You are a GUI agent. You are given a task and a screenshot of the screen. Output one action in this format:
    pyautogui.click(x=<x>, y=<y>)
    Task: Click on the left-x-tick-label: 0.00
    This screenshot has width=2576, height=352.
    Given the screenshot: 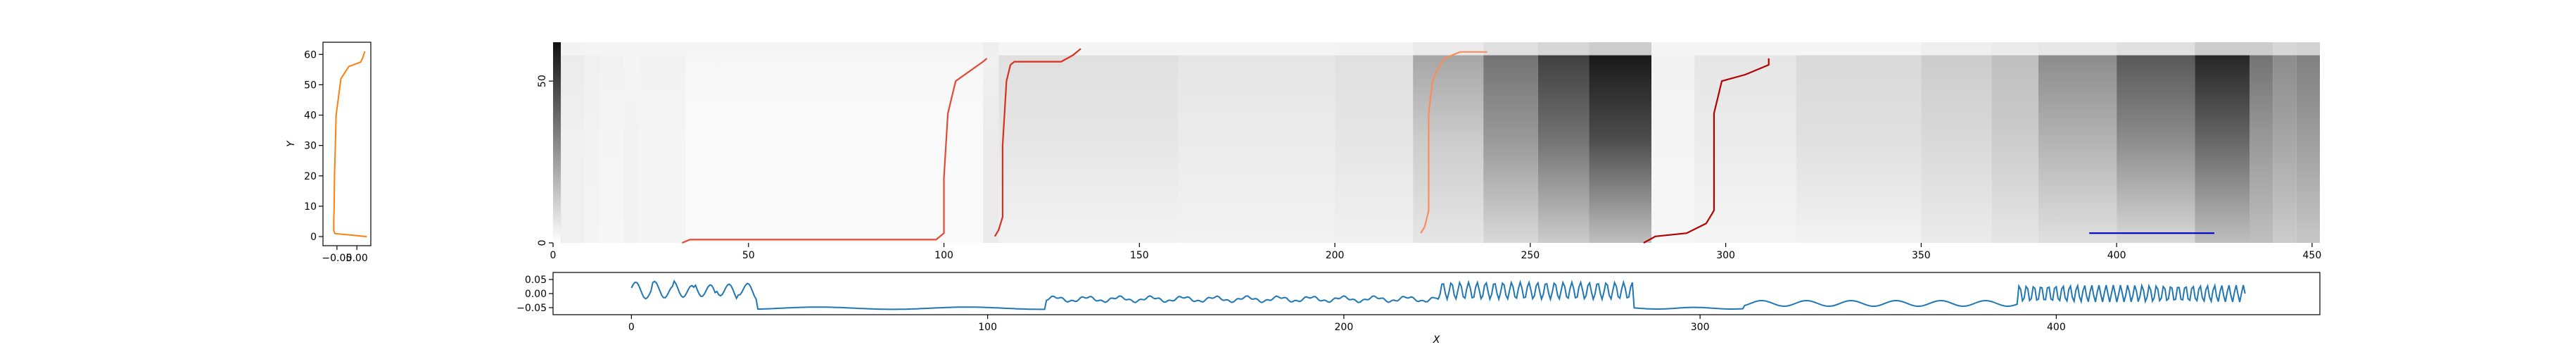 What is the action you would take?
    pyautogui.click(x=357, y=258)
    